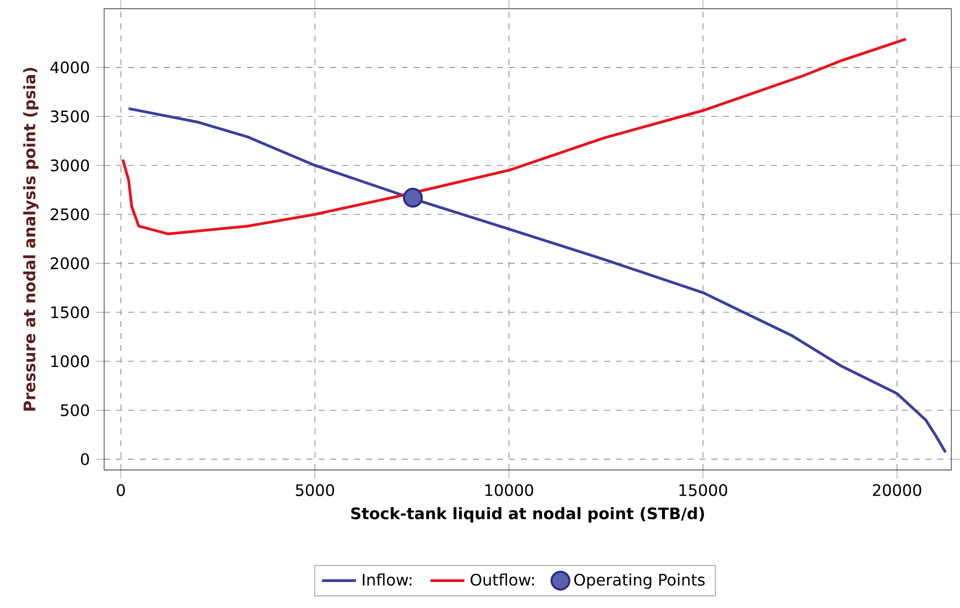 The image size is (960, 608). Describe the element at coordinates (897, 490) in the screenshot. I see `x-tick-label: 20000` at that location.